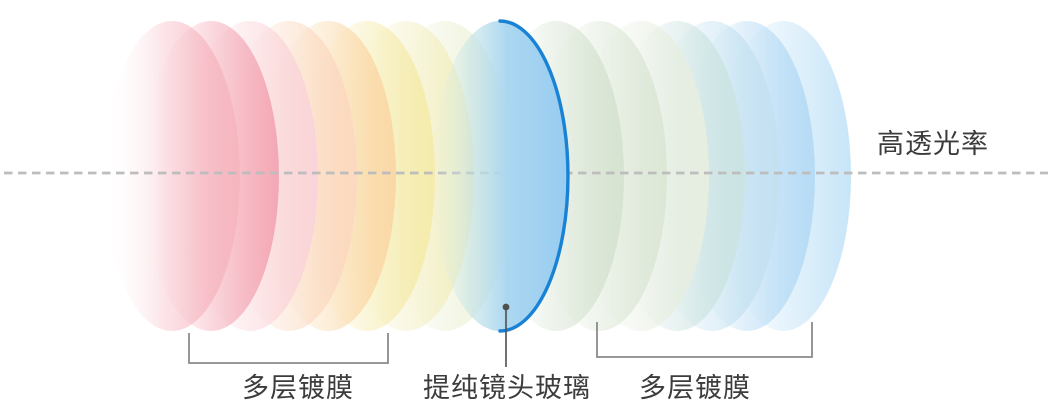  I want to click on glass-lens, so click(501, 176).